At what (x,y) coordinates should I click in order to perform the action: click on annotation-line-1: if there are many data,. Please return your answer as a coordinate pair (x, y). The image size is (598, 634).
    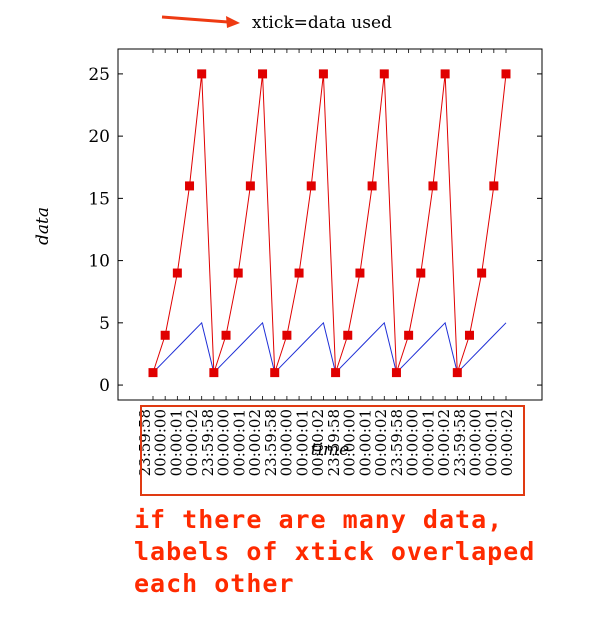
    Looking at the image, I should click on (319, 519).